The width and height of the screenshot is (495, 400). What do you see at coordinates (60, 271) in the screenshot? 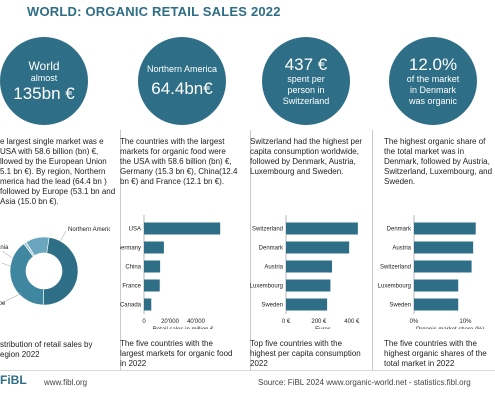
I see `slice-northern-america` at bounding box center [60, 271].